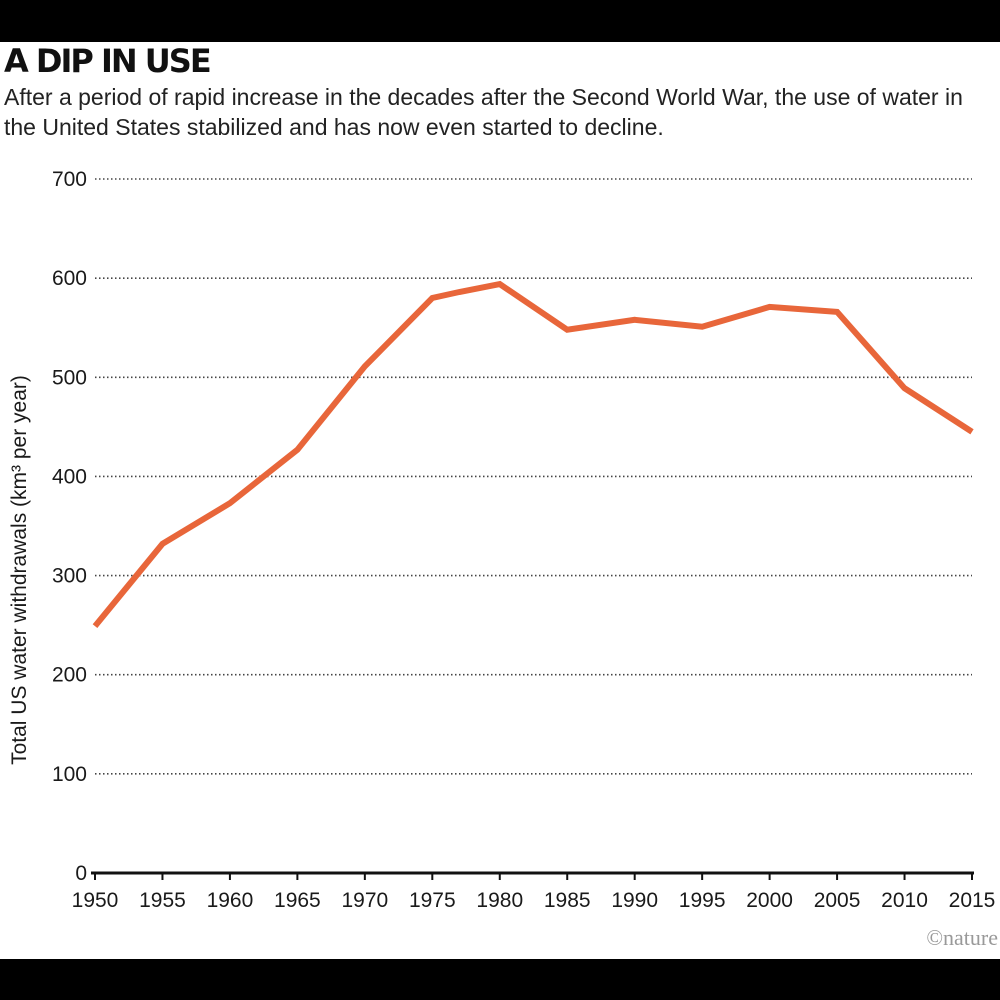 The height and width of the screenshot is (1000, 1000). I want to click on x-tick-label: 1980, so click(499, 900).